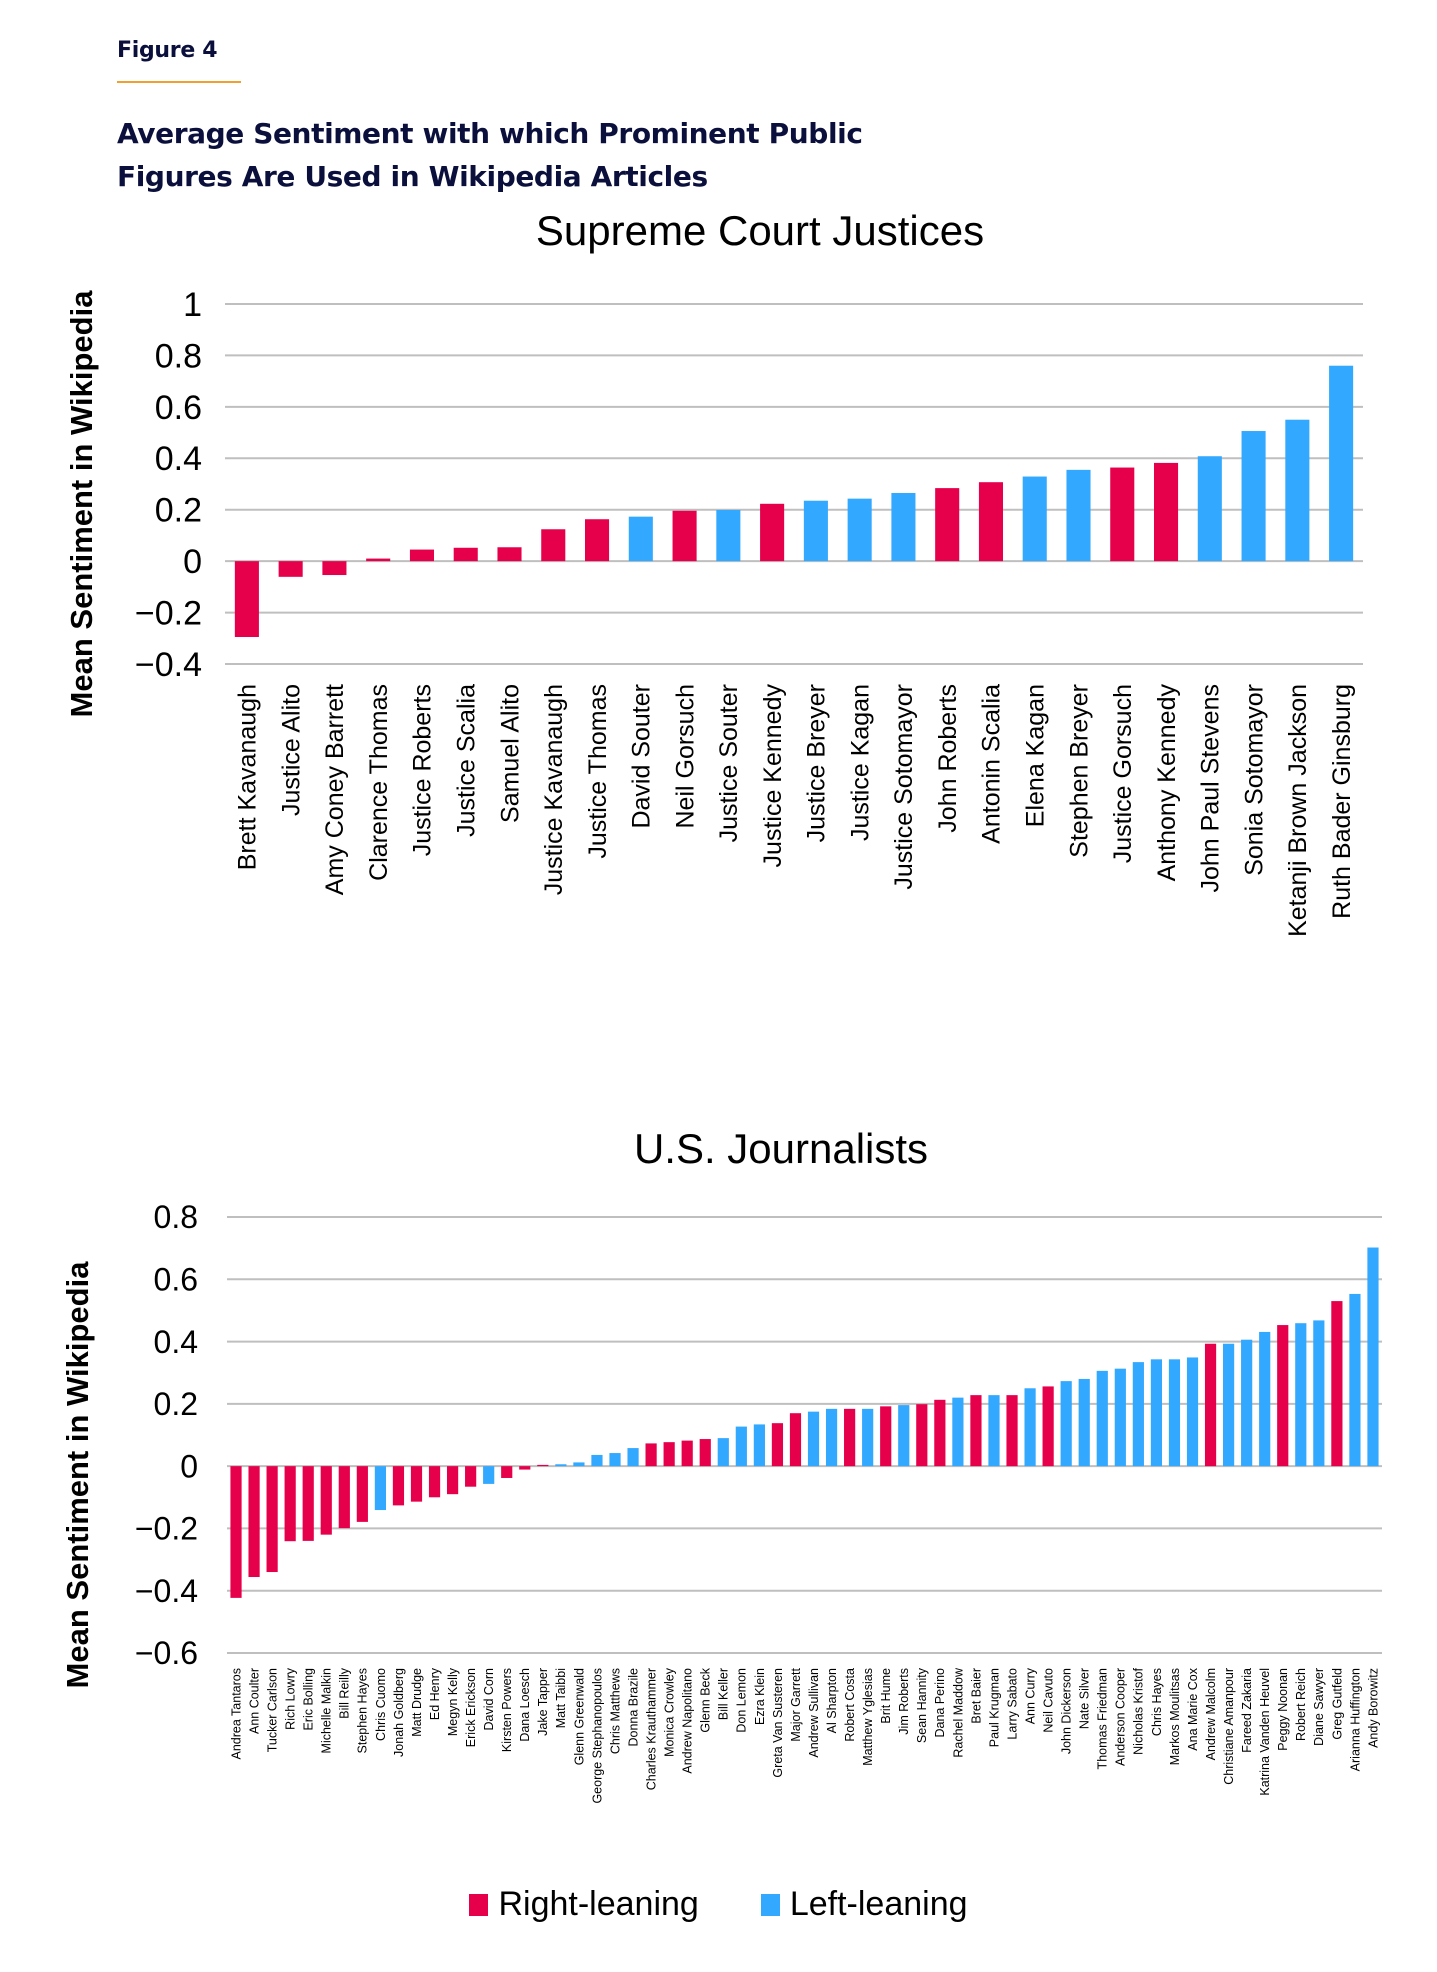 This screenshot has height=1972, width=1437. Describe the element at coordinates (1283, 1709) in the screenshot. I see `journalists-category-label: Peggy Noonan` at that location.